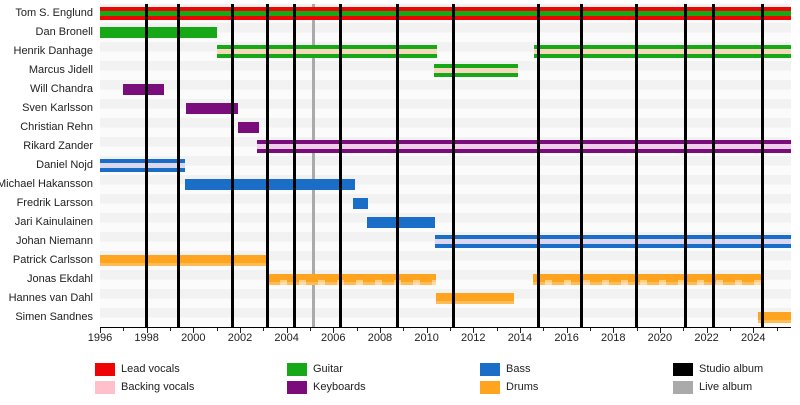 This screenshot has width=800, height=405. What do you see at coordinates (53, 222) in the screenshot?
I see `member-label-jari-kainulainen: Jari Kainulainen` at bounding box center [53, 222].